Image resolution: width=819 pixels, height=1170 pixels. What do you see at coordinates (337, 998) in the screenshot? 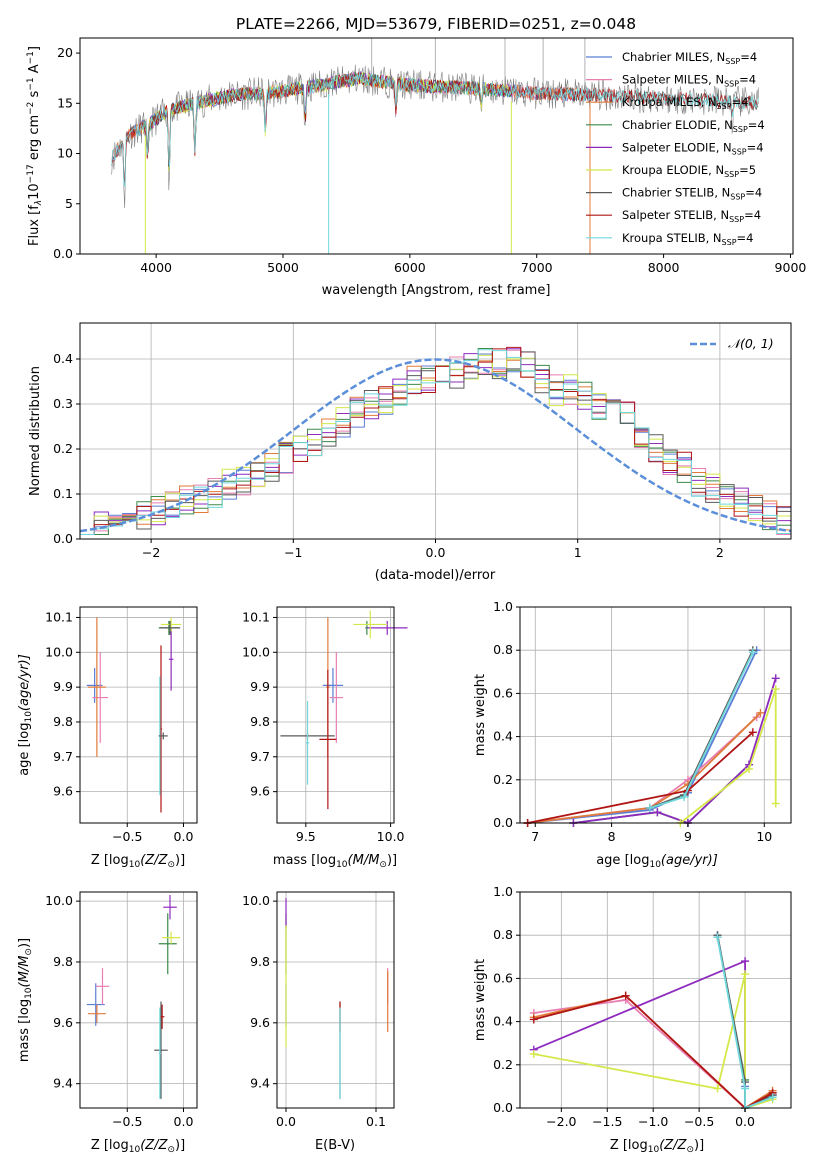
I see `ebv-mass-errorbars` at bounding box center [337, 998].